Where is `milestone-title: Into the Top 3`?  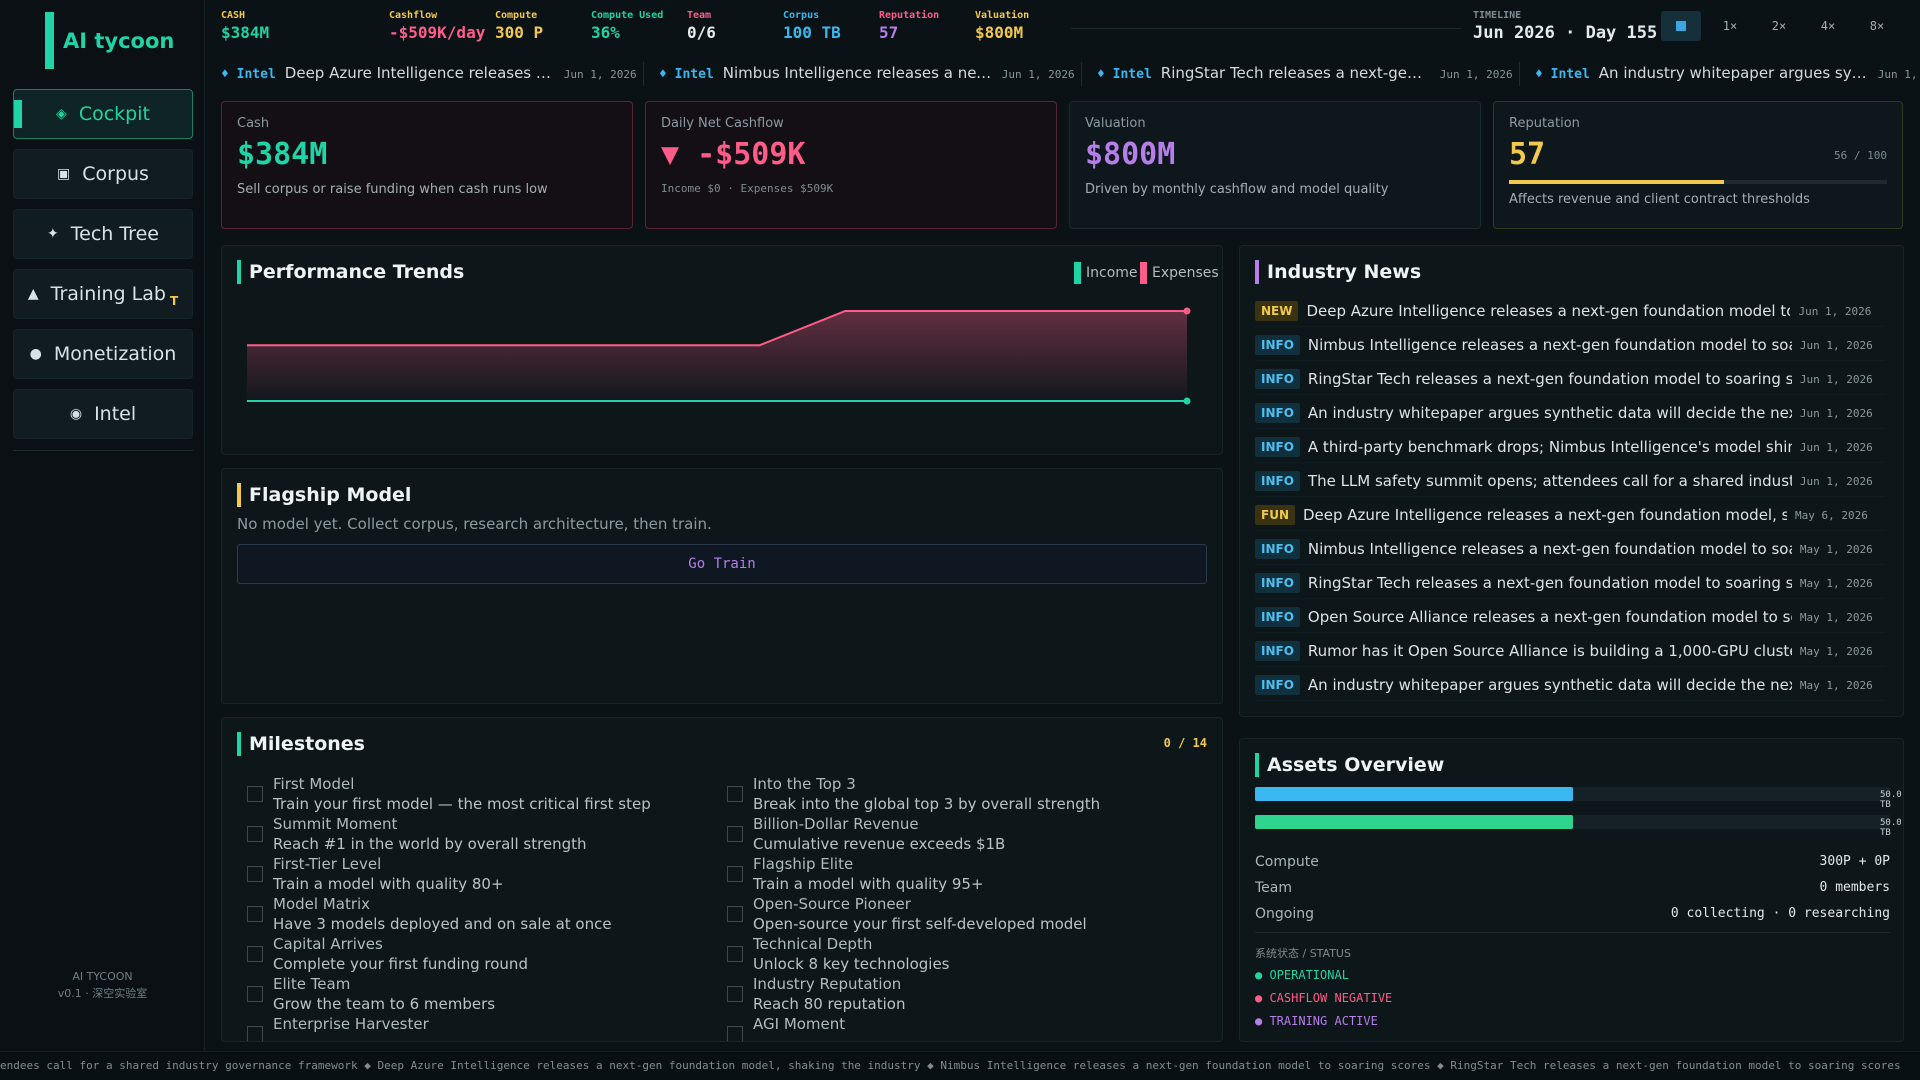 milestone-title: Into the Top 3 is located at coordinates (804, 784).